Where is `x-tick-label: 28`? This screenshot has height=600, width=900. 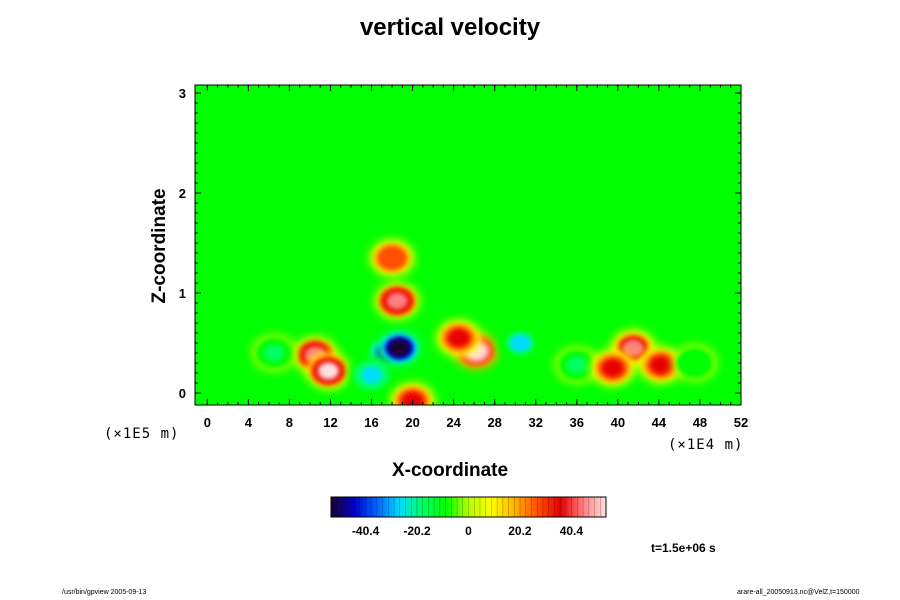
x-tick-label: 28 is located at coordinates (494, 422).